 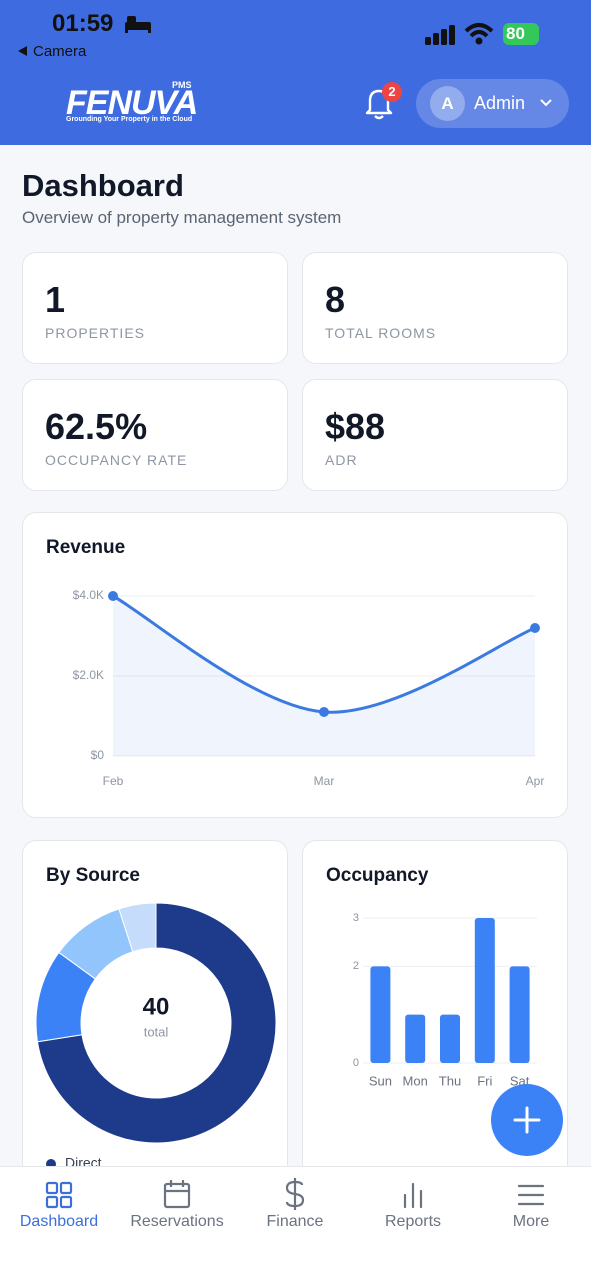 I want to click on battery-level: 80, so click(x=515, y=33).